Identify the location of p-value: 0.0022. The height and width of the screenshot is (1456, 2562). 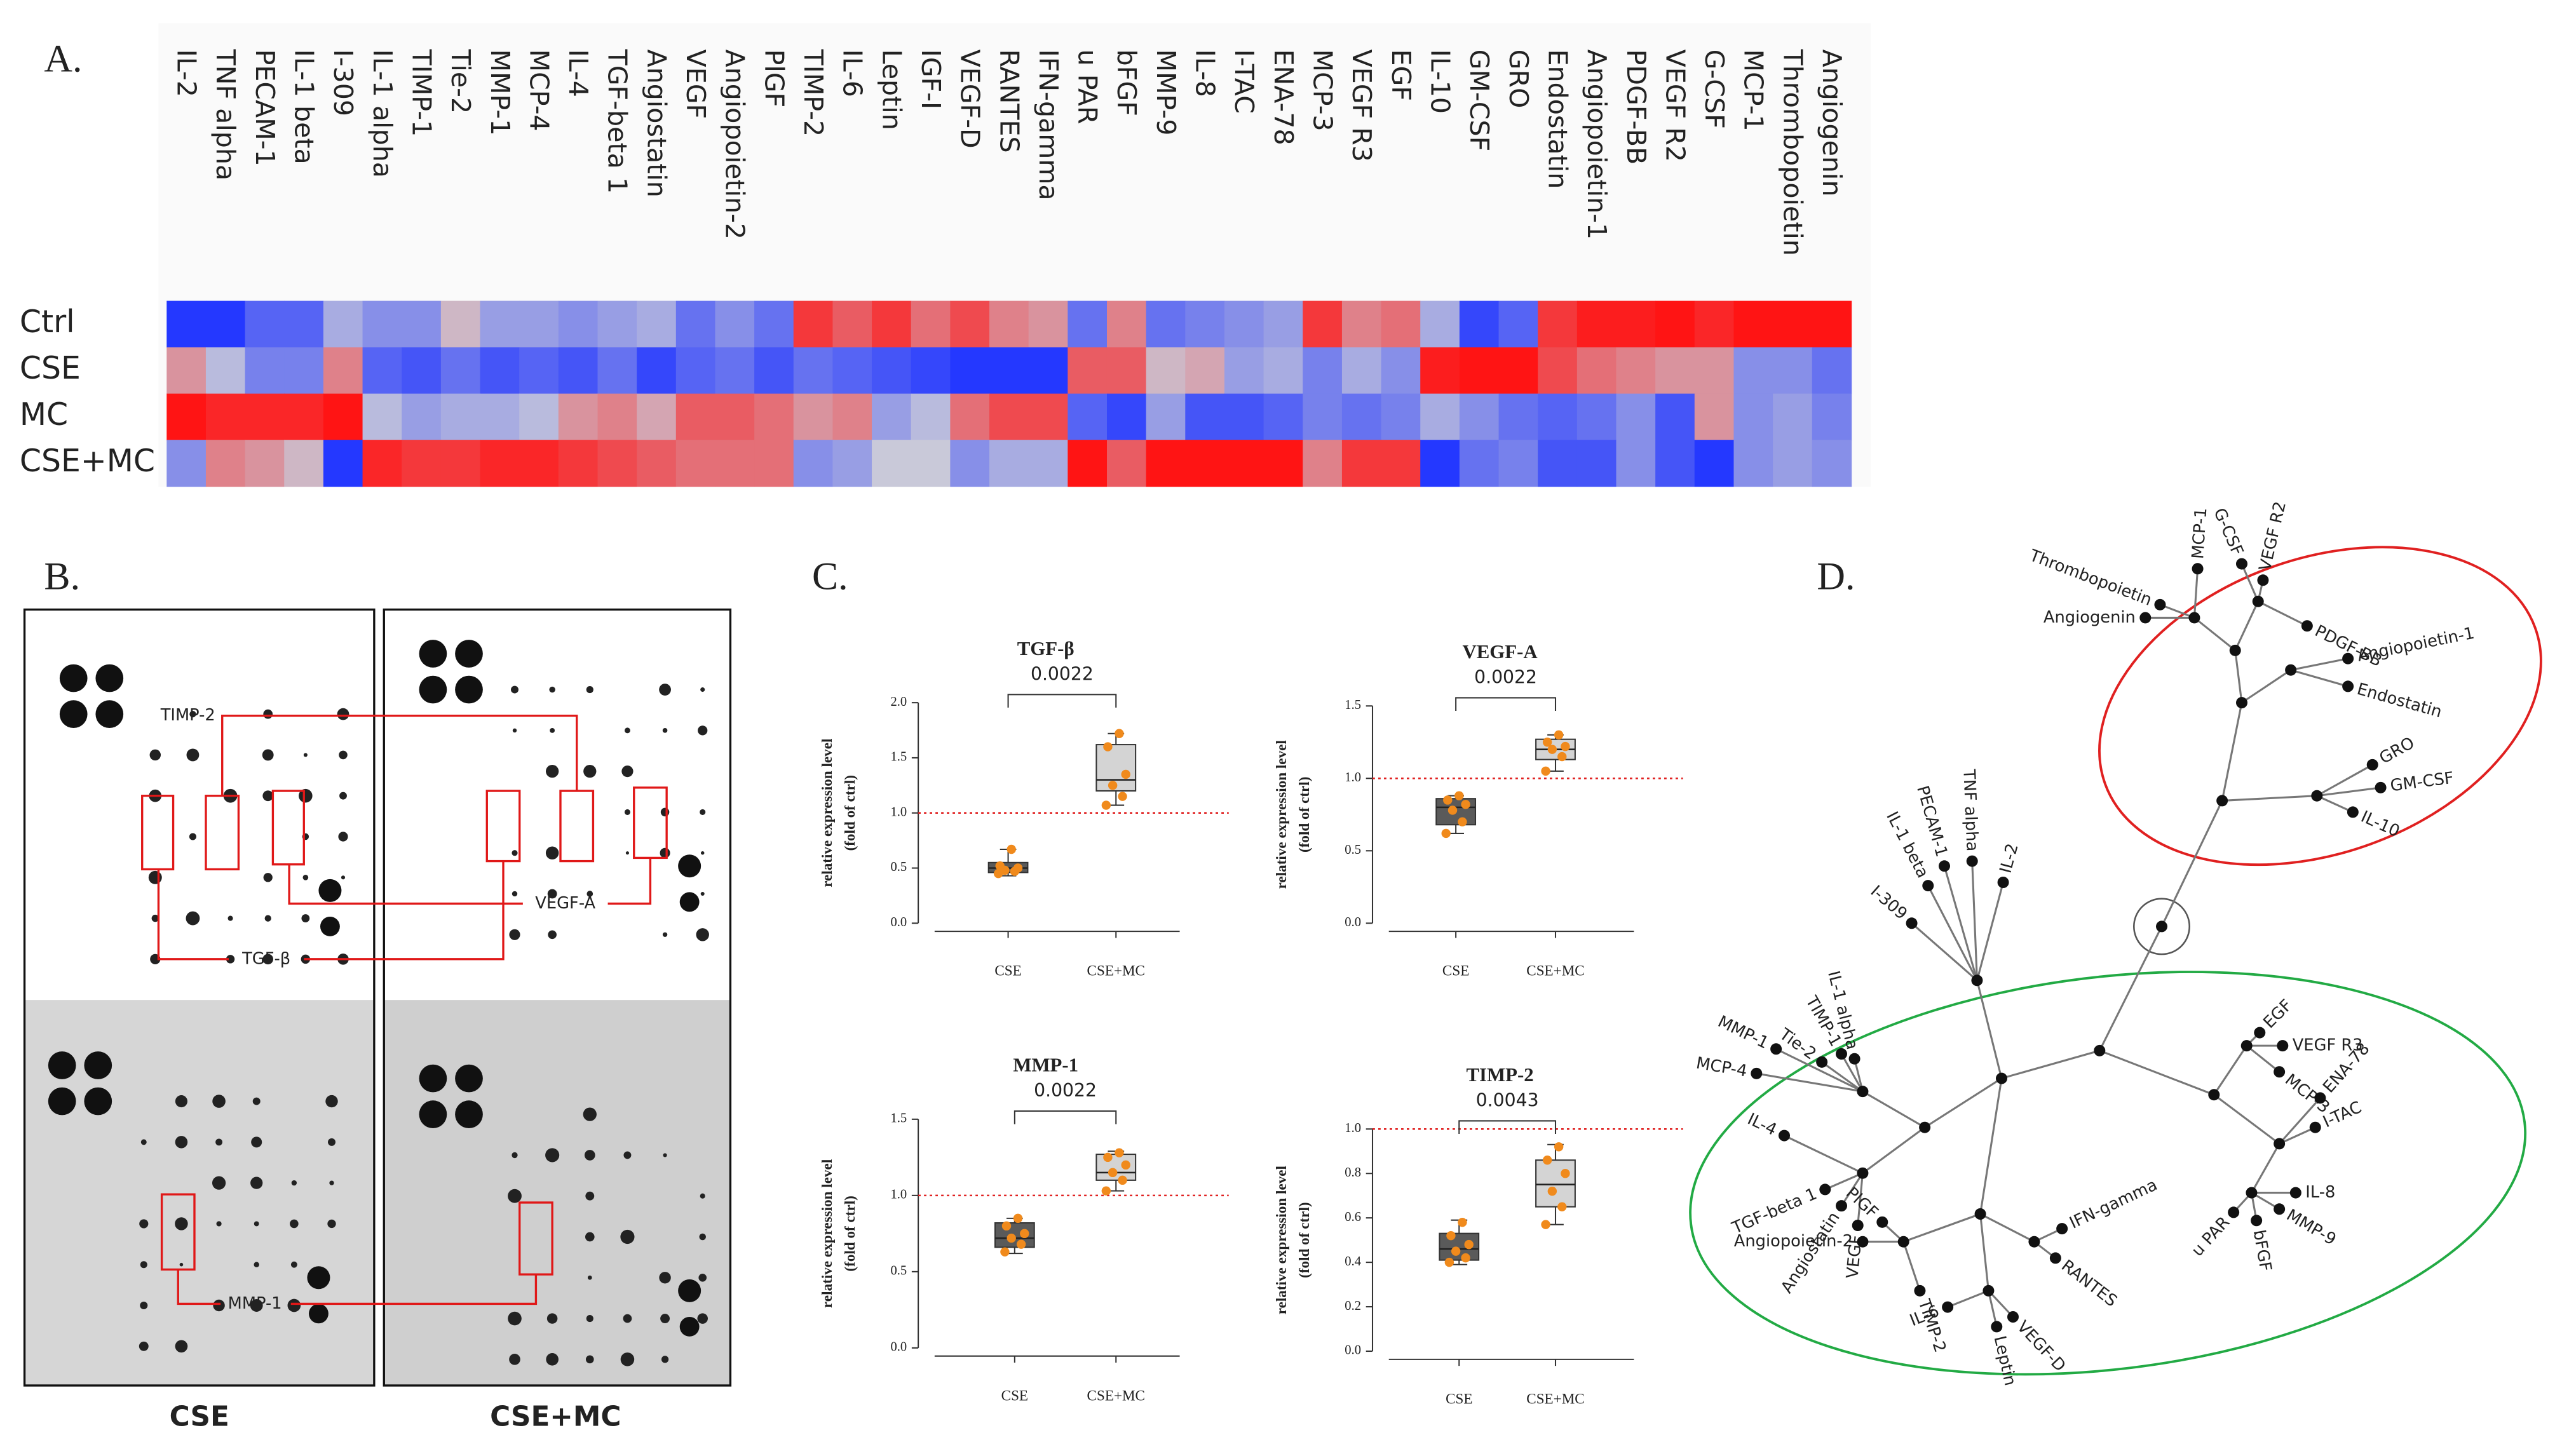
(1062, 673).